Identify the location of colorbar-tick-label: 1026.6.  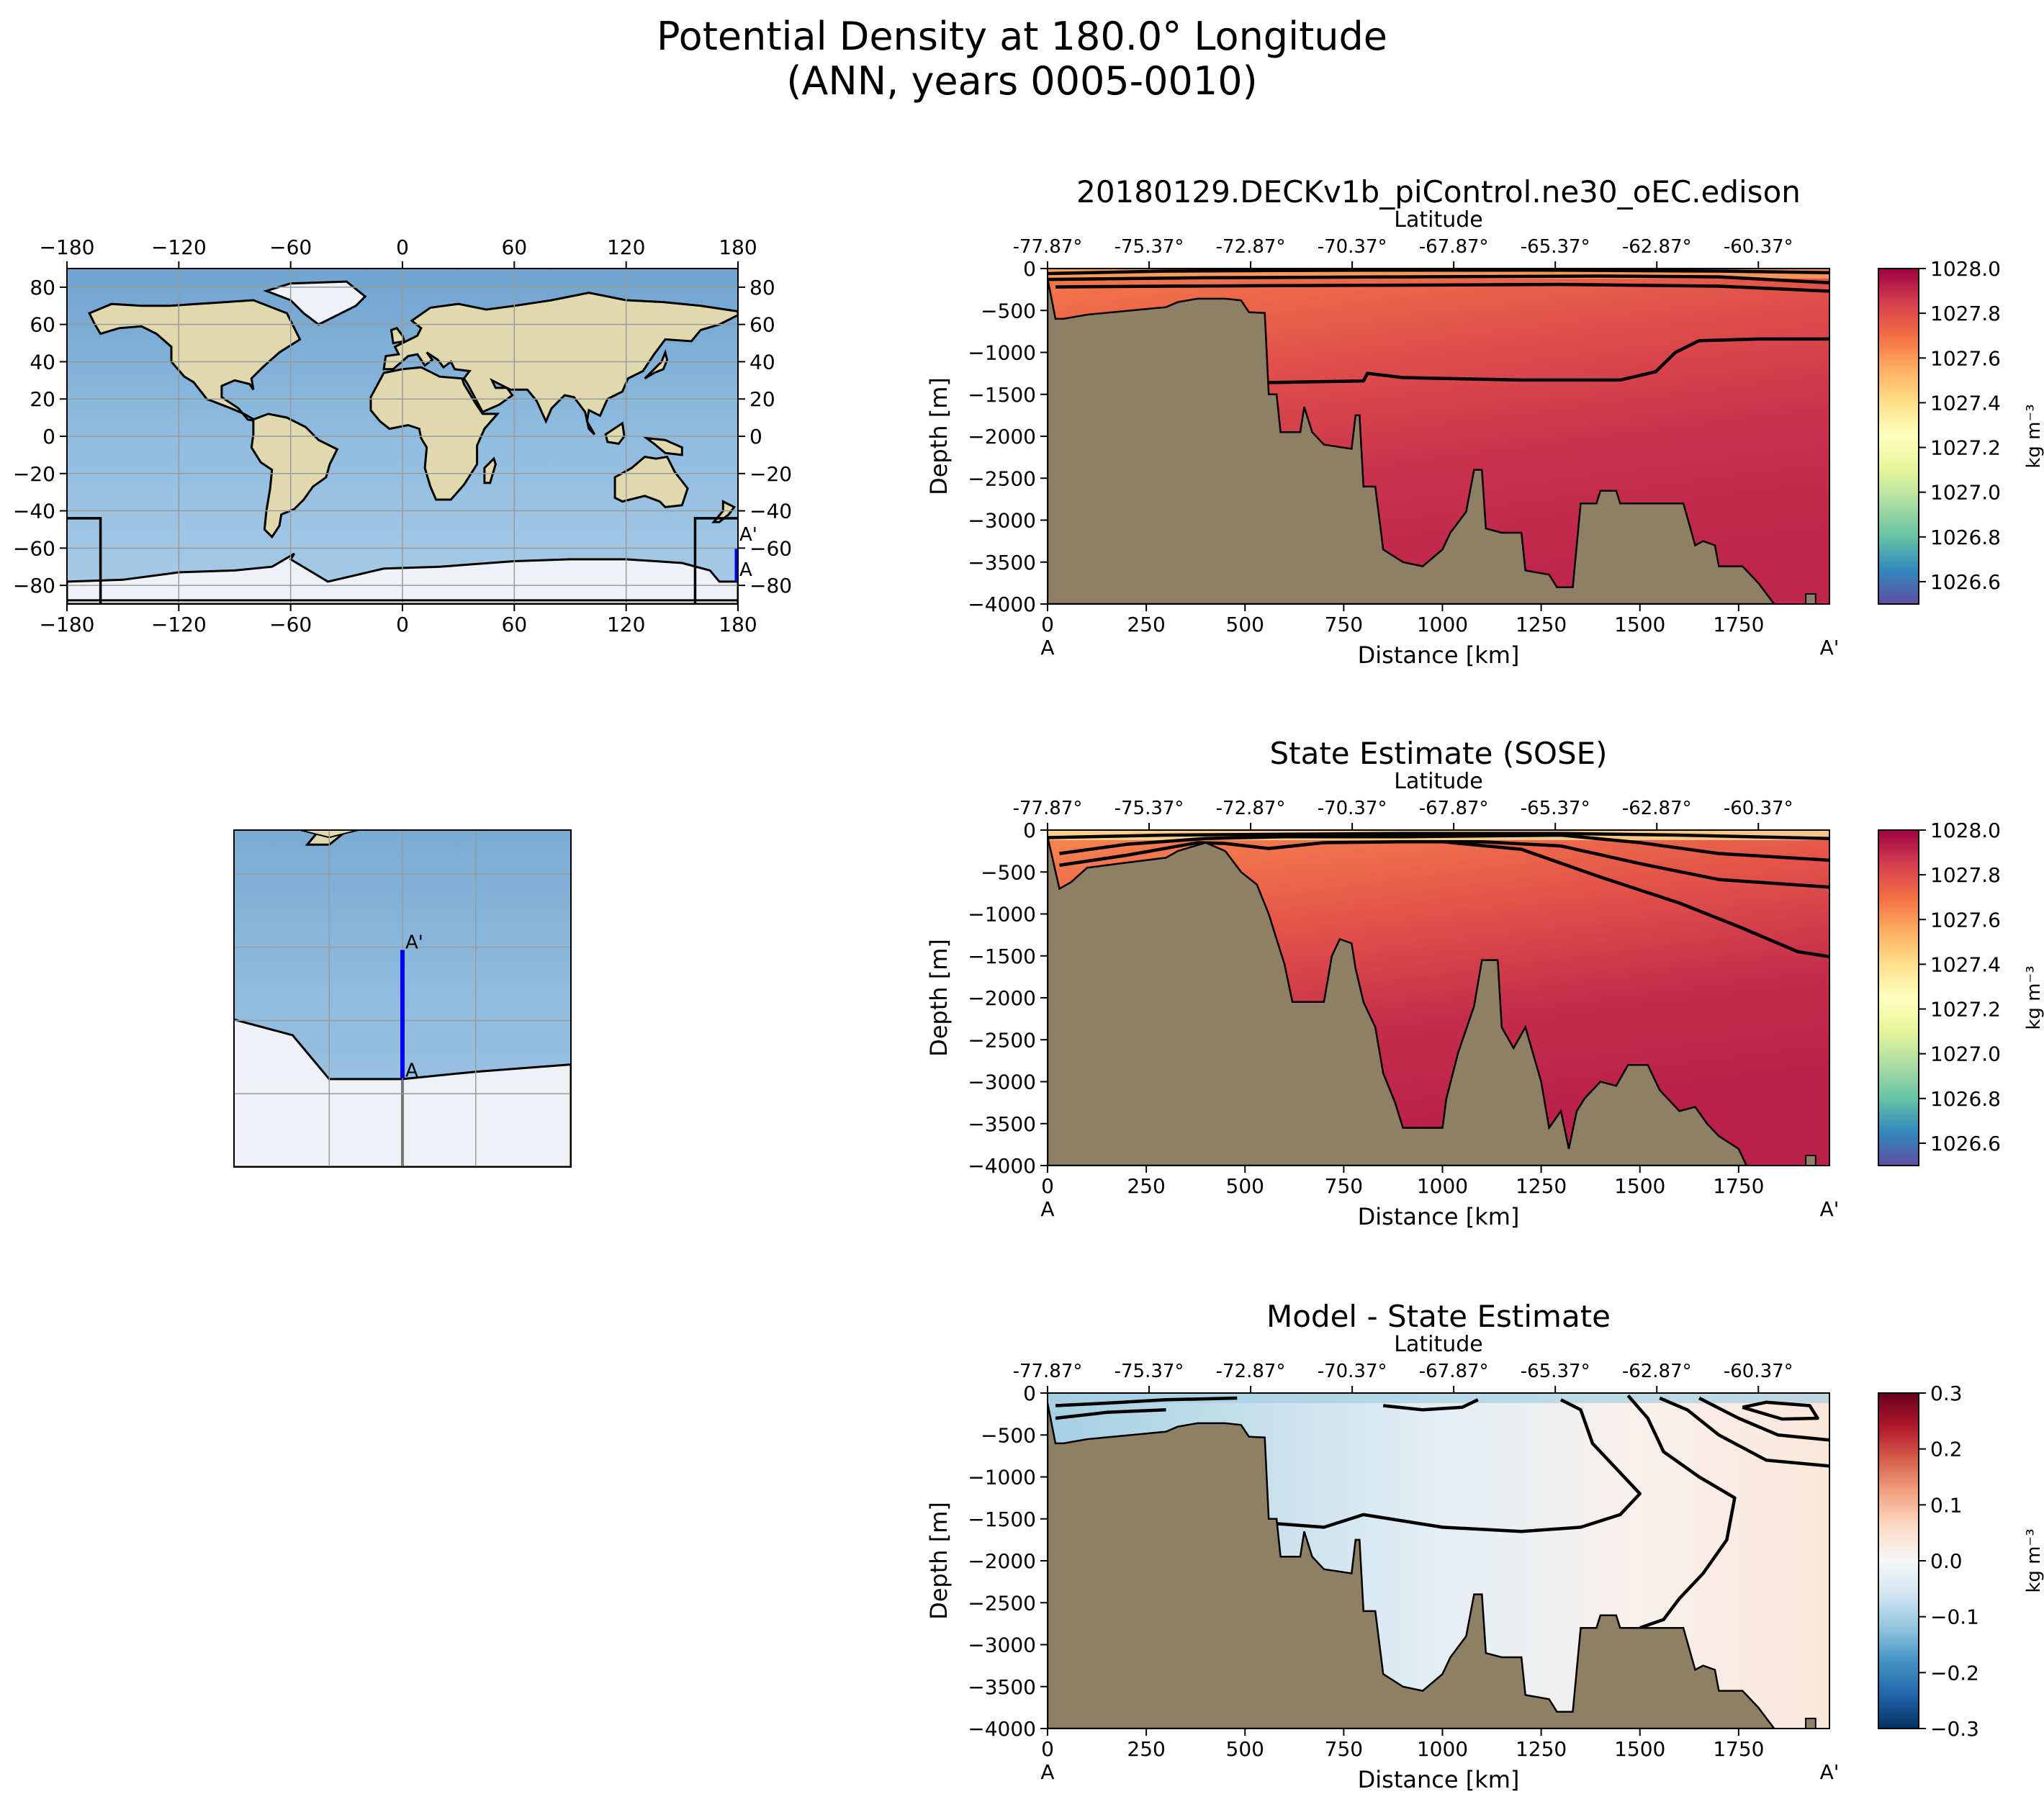
(1965, 1143).